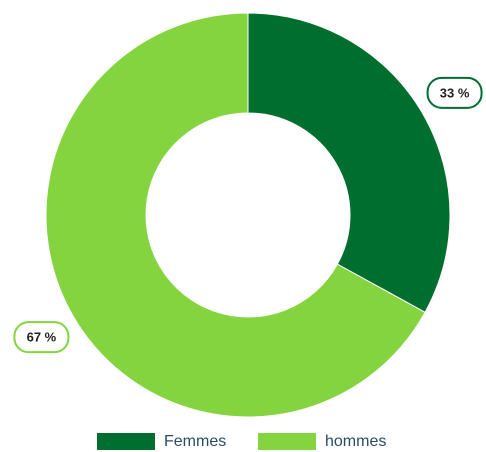 The height and width of the screenshot is (452, 486). I want to click on value-label: 33 %, so click(455, 92).